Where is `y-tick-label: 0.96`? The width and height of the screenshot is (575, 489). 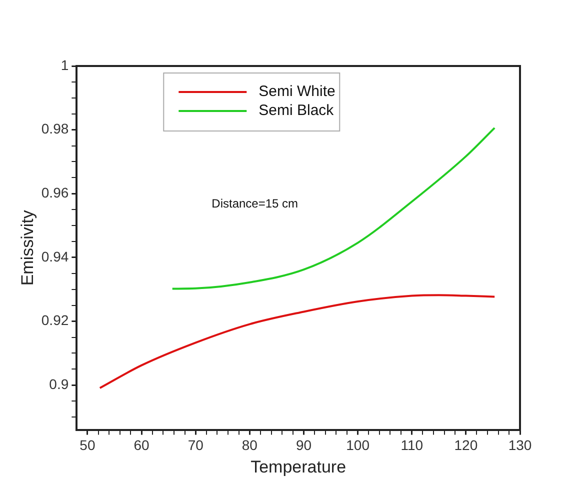
y-tick-label: 0.96 is located at coordinates (55, 192).